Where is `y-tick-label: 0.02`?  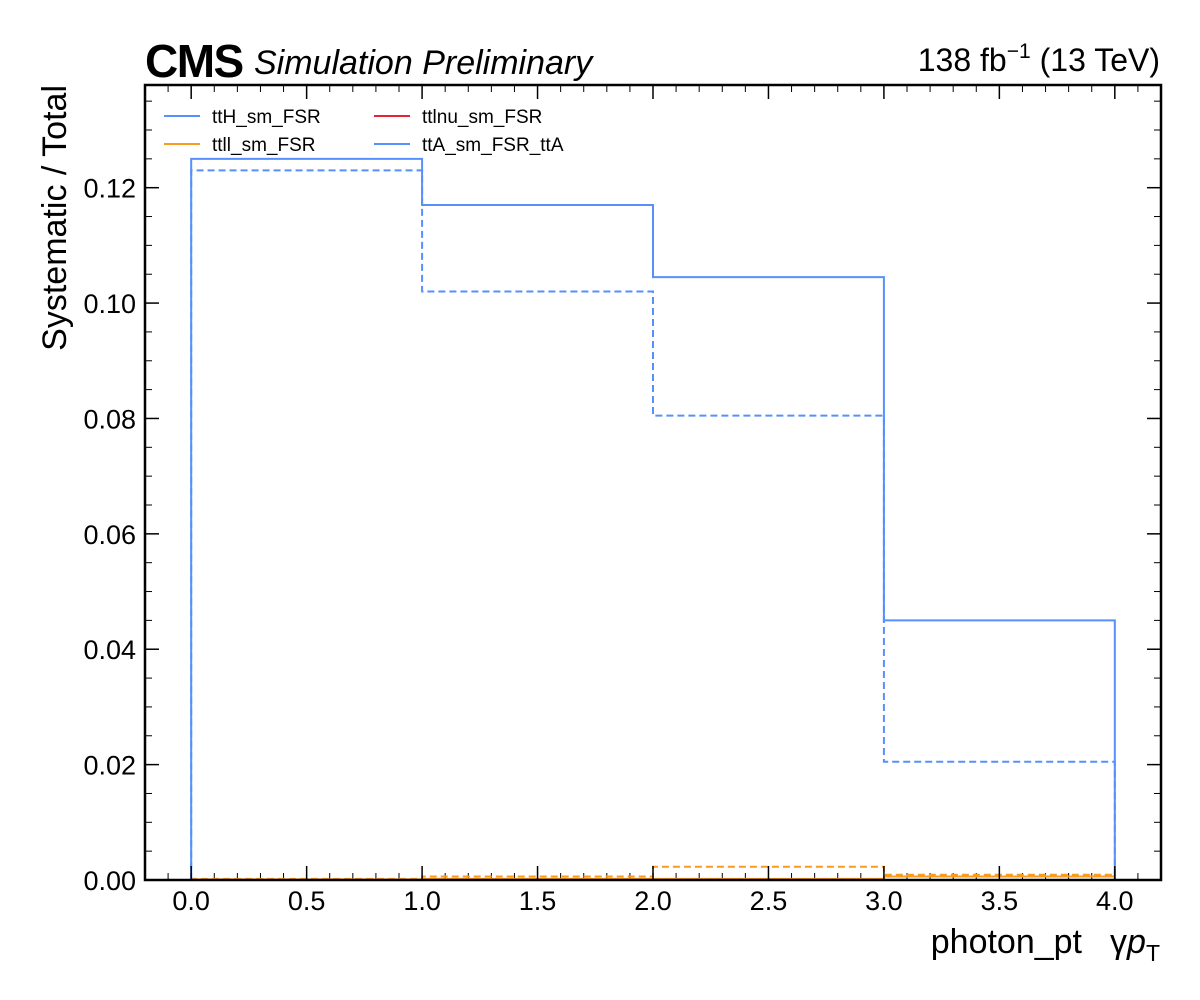 y-tick-label: 0.02 is located at coordinates (109, 766).